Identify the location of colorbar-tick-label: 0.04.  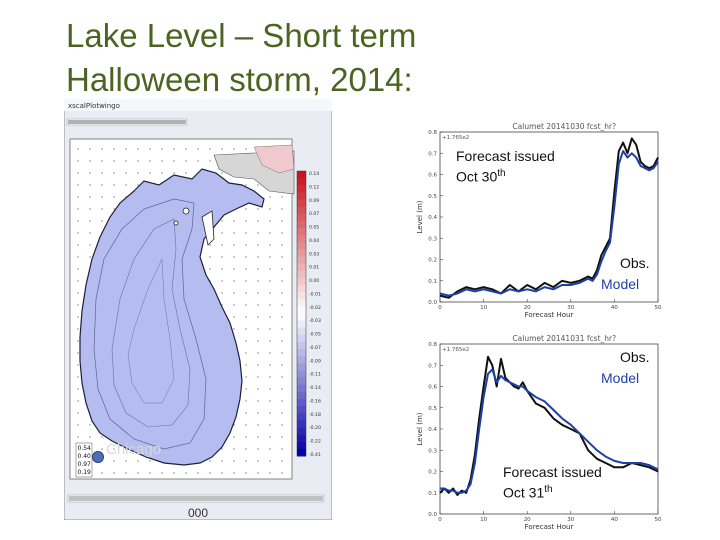
(314, 241).